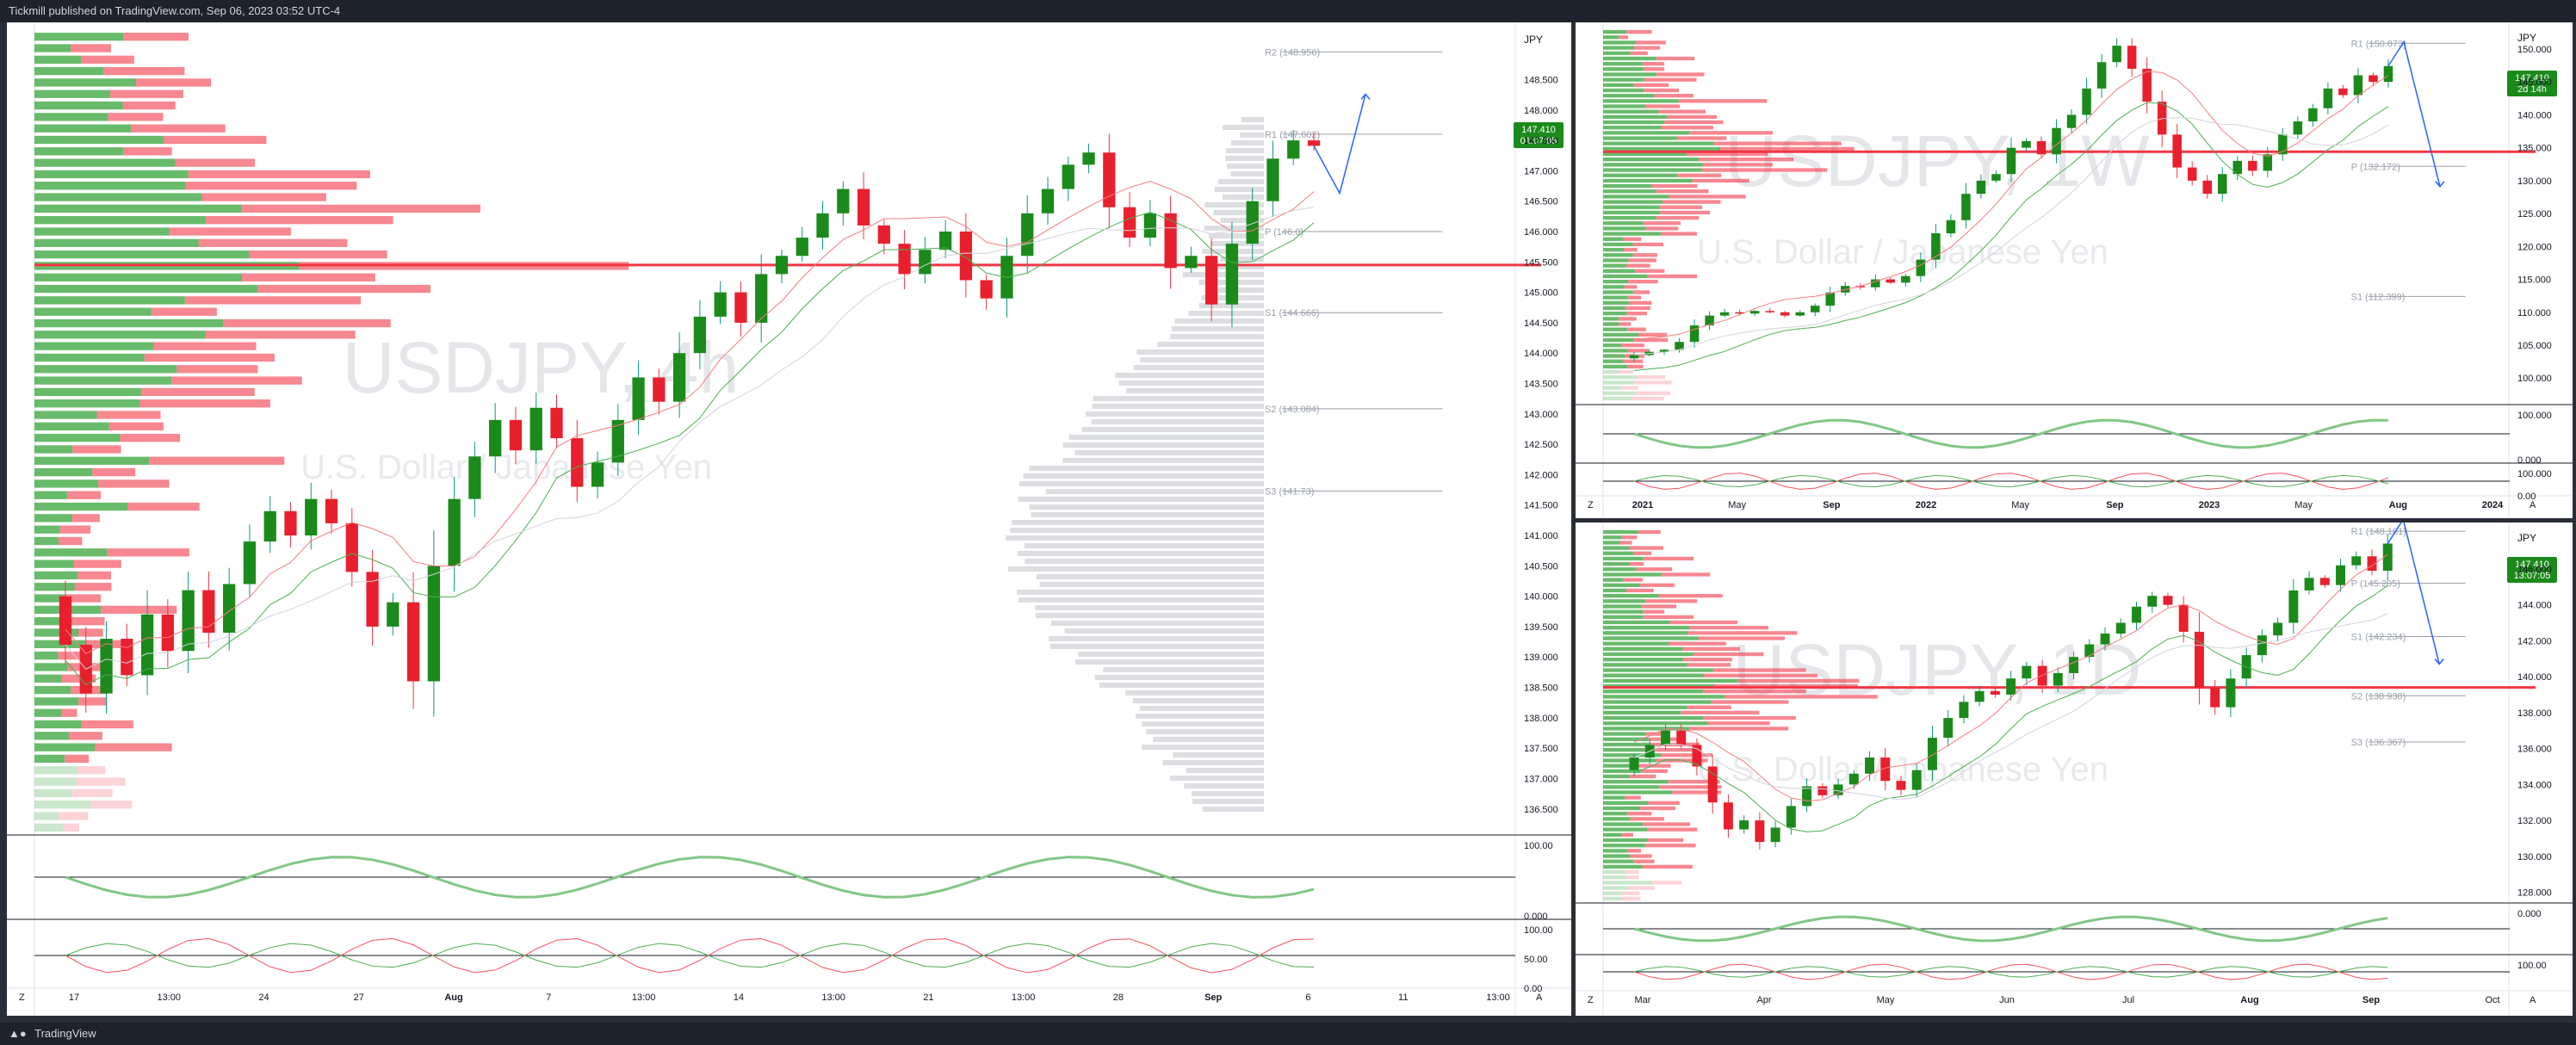 The image size is (2576, 1045). Describe the element at coordinates (1763, 1000) in the screenshot. I see `x-tick-label: Apr` at that location.